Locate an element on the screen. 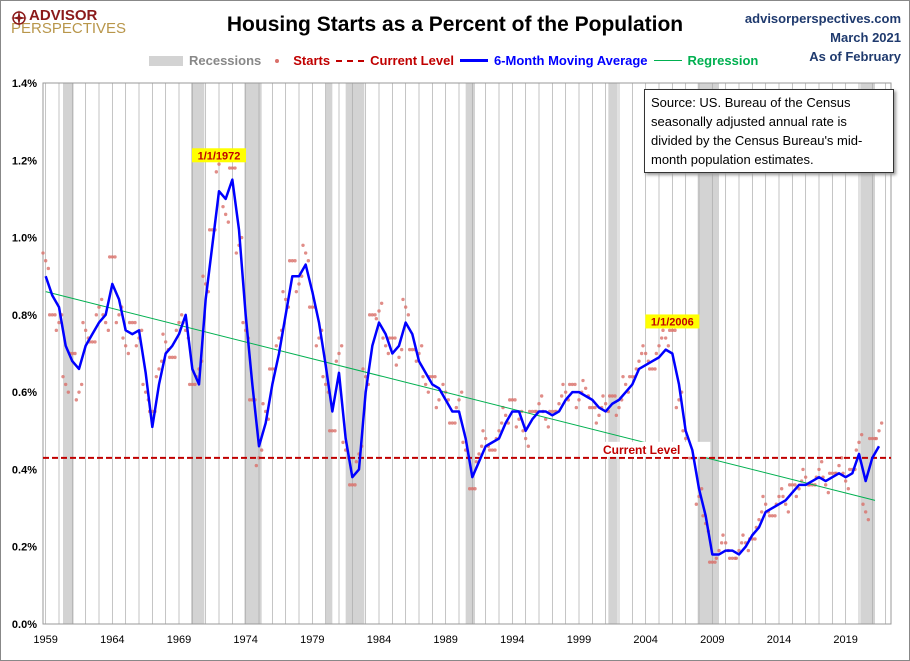  x-tick-label: 1999 is located at coordinates (579, 640).